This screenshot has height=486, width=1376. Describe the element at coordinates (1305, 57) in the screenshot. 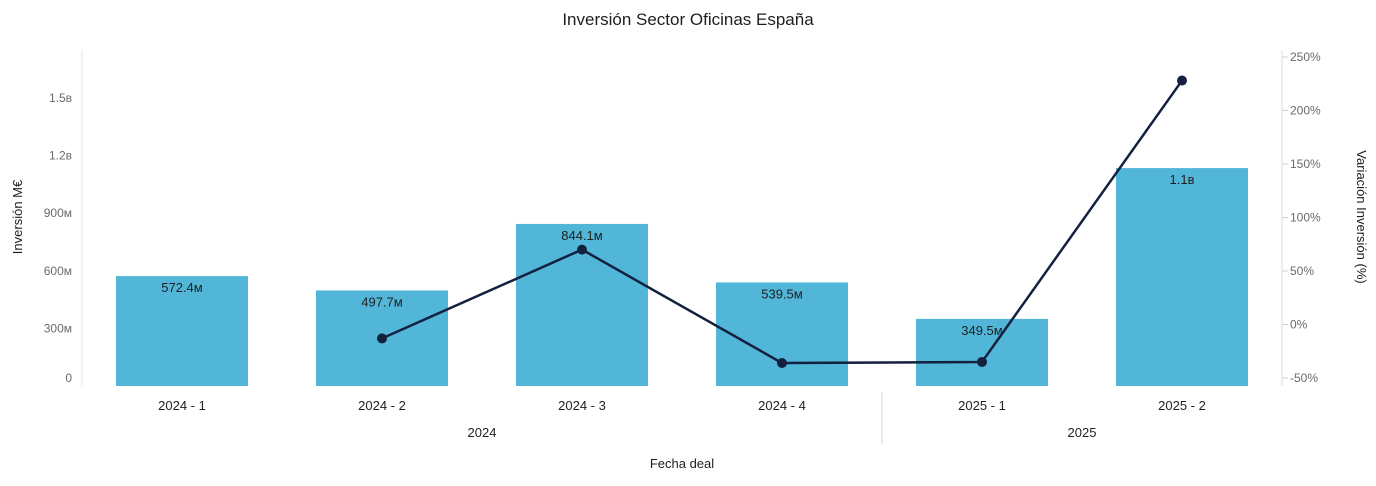

I see `right-tick-label: 250%` at that location.